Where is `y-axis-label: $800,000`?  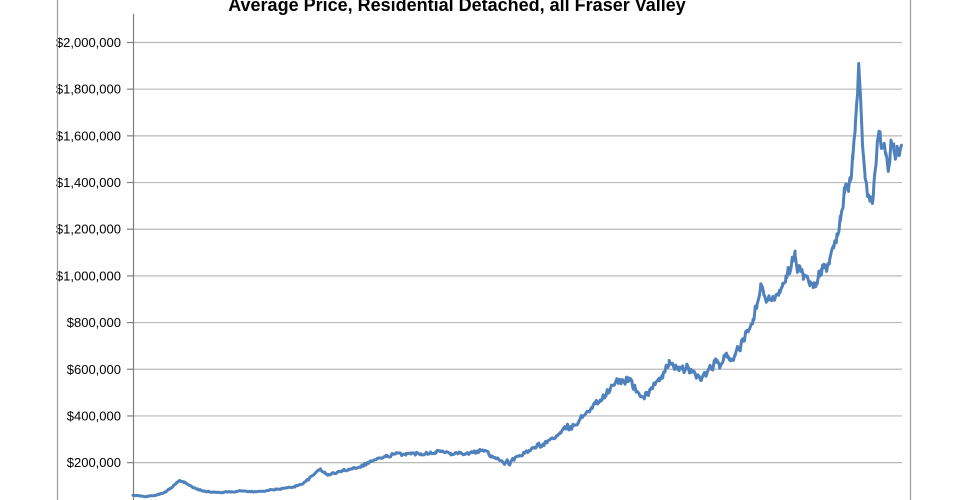 y-axis-label: $800,000 is located at coordinates (94, 322).